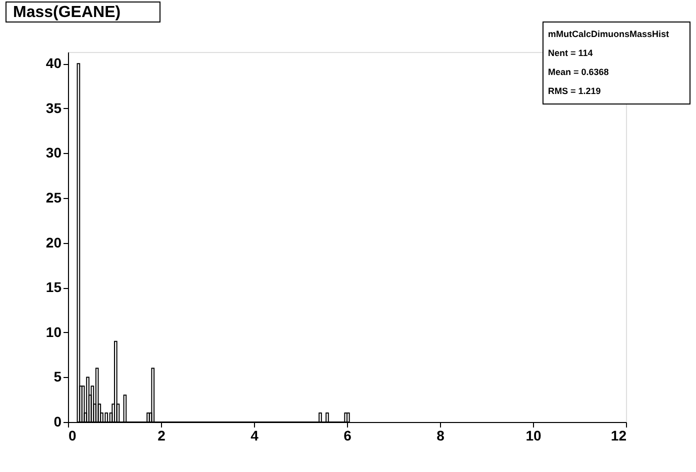 This screenshot has width=696, height=472. Describe the element at coordinates (440, 436) in the screenshot. I see `x-tick-label: 8` at that location.